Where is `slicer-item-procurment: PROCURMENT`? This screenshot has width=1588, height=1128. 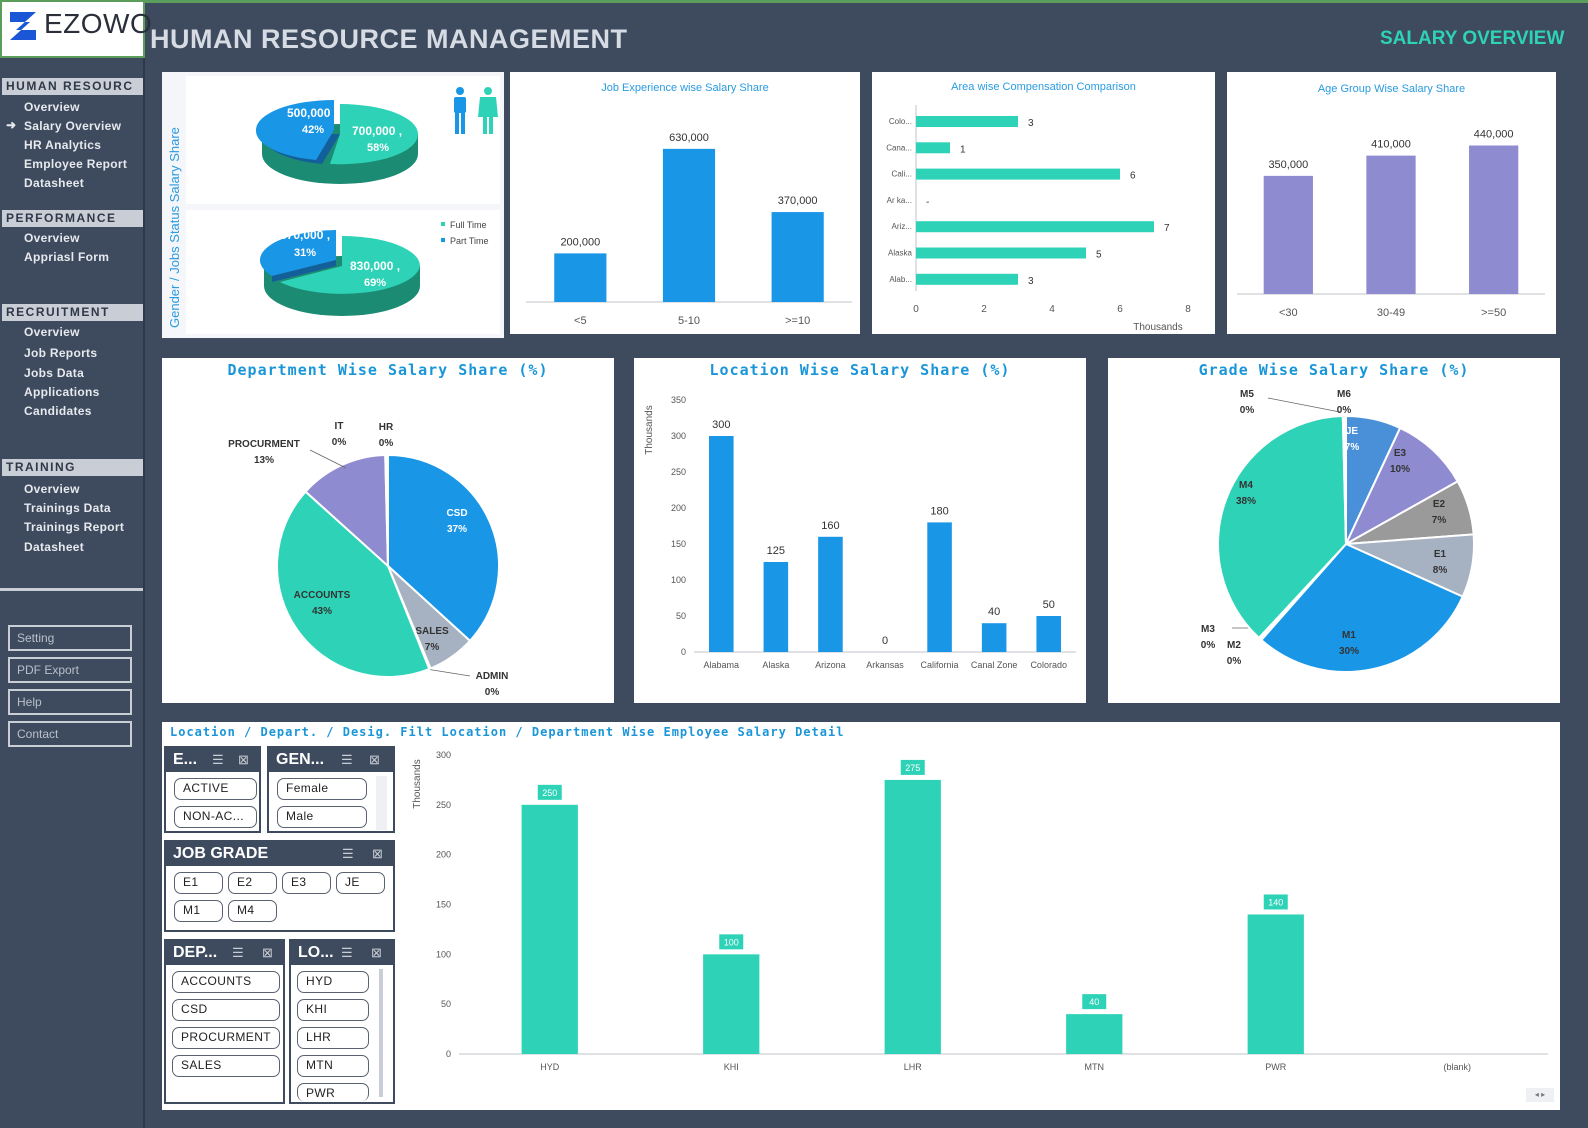 slicer-item-procurment: PROCURMENT is located at coordinates (226, 1038).